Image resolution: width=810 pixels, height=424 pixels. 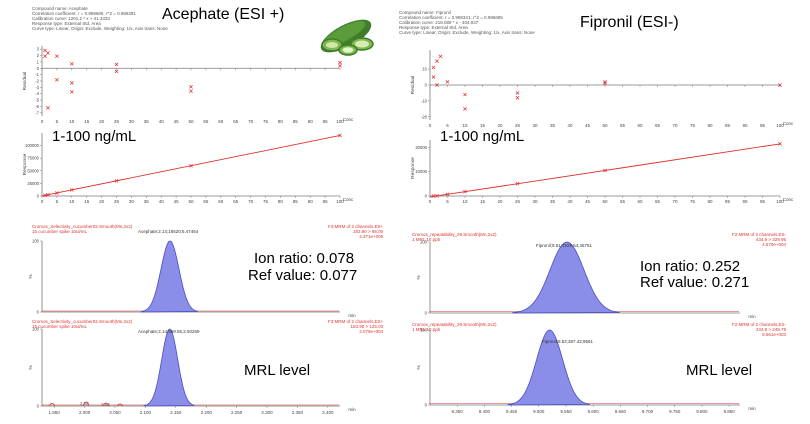 What do you see at coordinates (191, 165) in the screenshot?
I see `acephate-calibration-data-point` at bounding box center [191, 165].